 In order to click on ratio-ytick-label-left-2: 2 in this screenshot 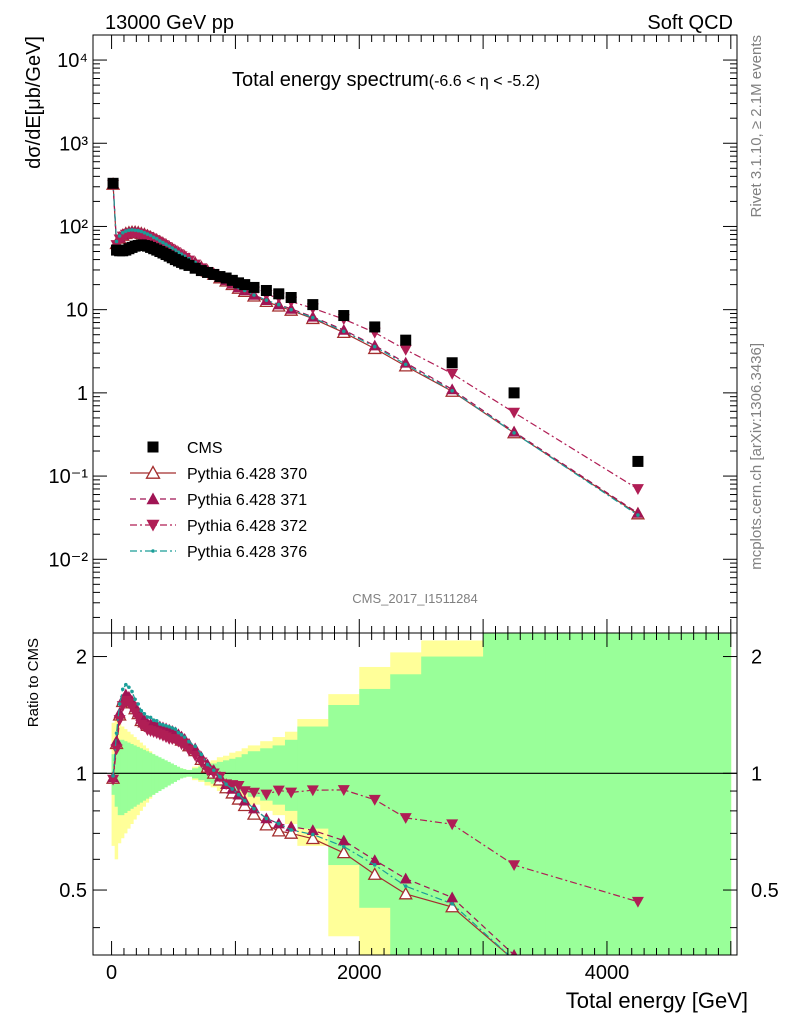, I will do `click(81, 658)`.